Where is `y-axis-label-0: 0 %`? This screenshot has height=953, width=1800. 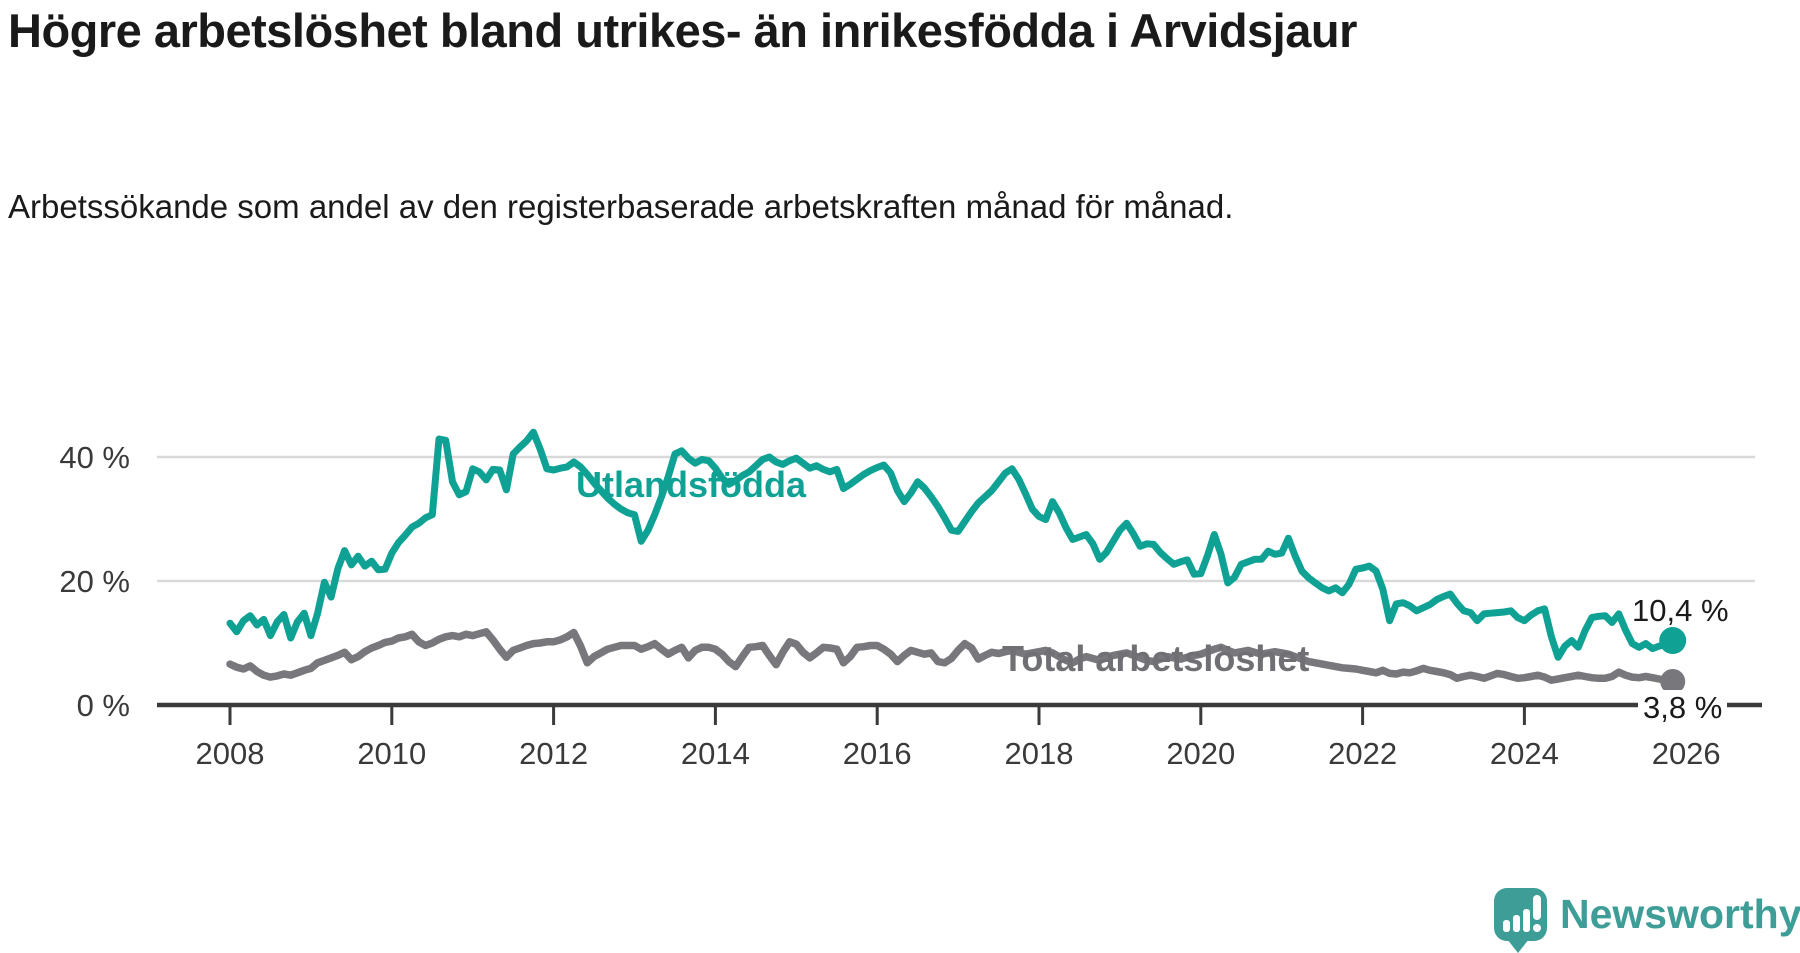 y-axis-label-0: 0 % is located at coordinates (103, 705).